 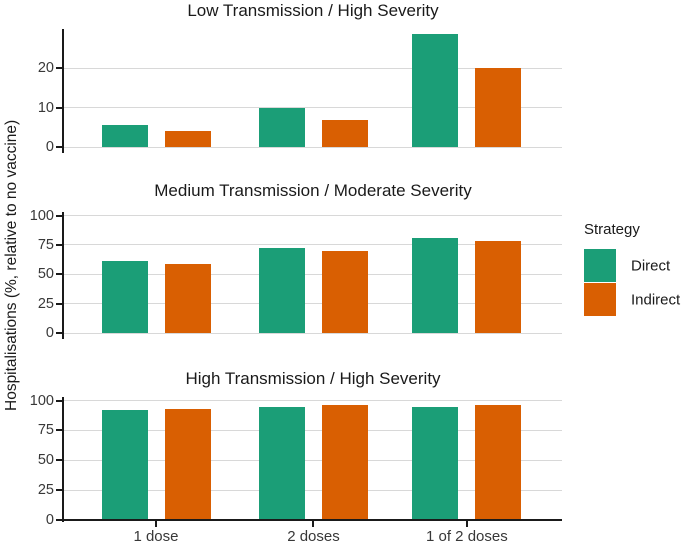 I want to click on x-tick-label: 1 dose, so click(x=156, y=536).